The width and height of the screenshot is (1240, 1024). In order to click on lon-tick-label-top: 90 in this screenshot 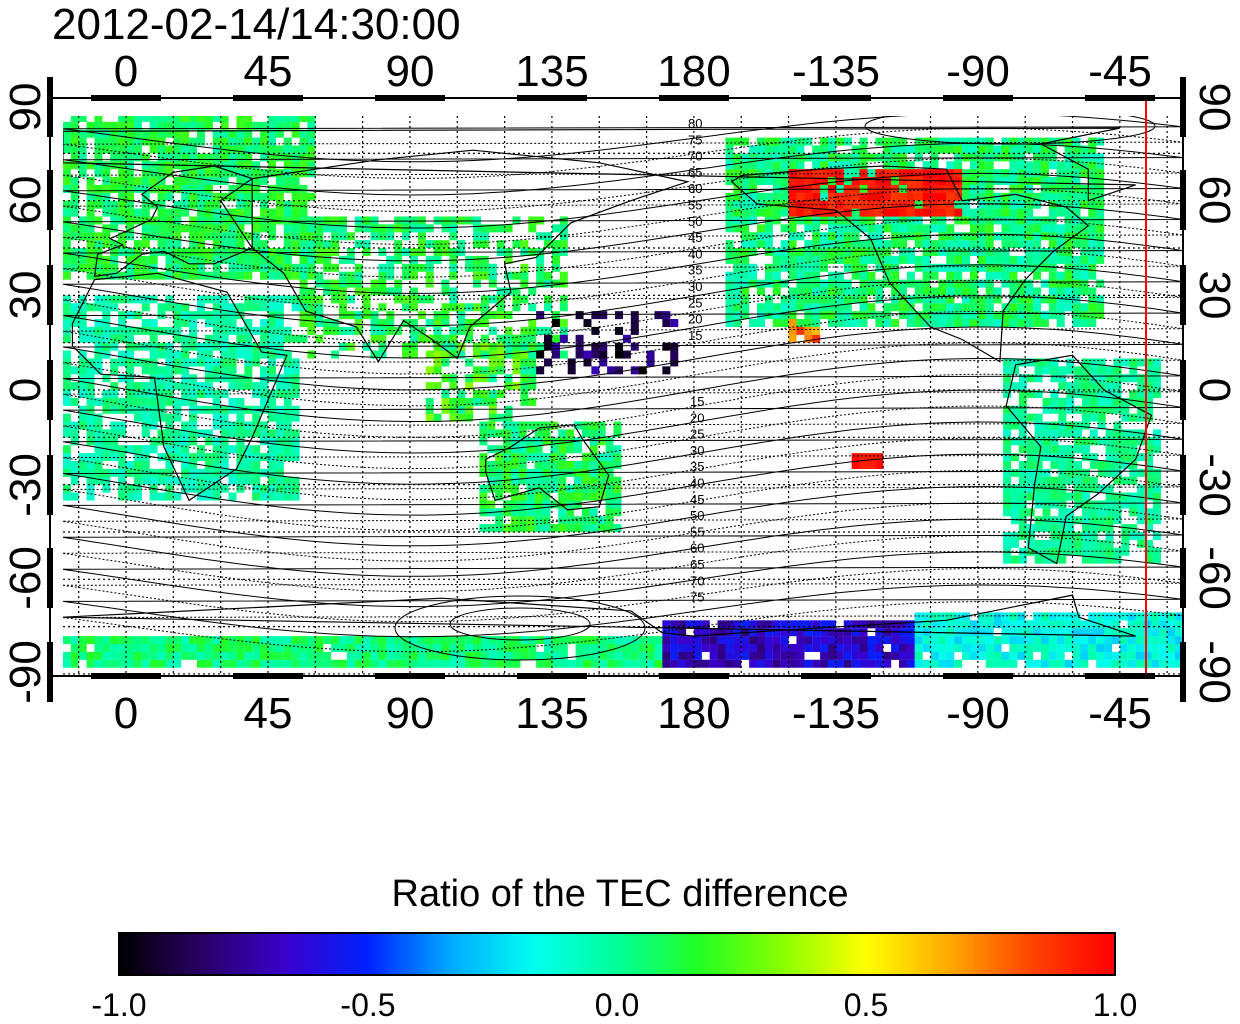, I will do `click(410, 71)`.